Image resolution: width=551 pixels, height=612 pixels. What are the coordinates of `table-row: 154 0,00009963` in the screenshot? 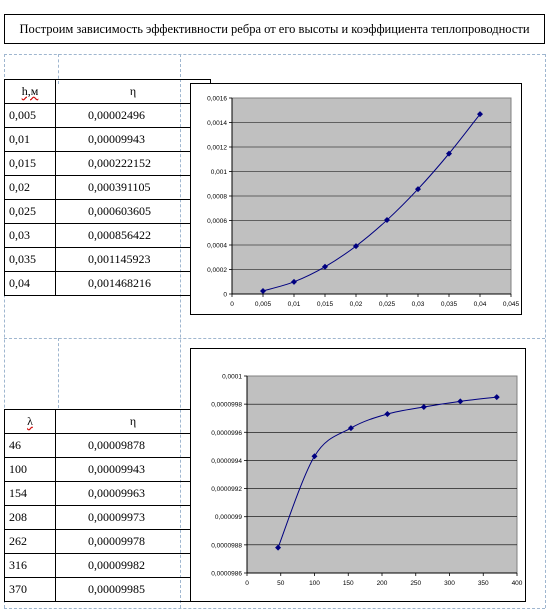 It's located at (107, 493).